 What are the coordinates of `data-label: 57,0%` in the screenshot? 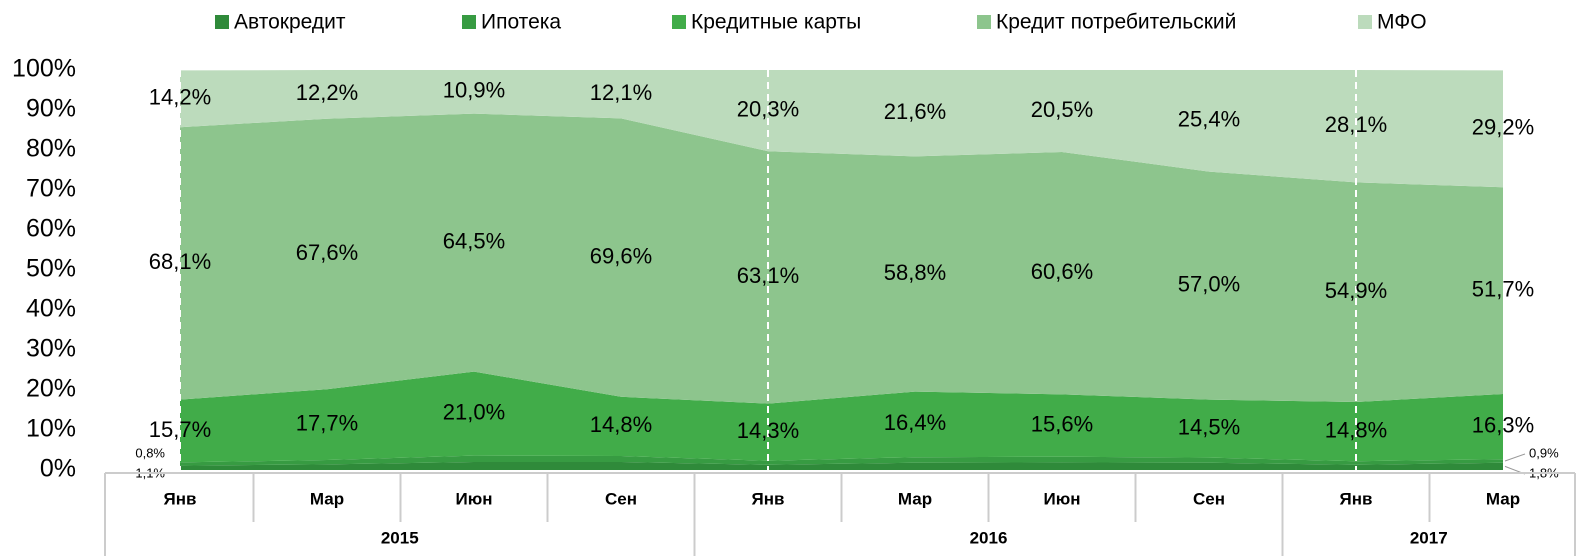 It's located at (1209, 283).